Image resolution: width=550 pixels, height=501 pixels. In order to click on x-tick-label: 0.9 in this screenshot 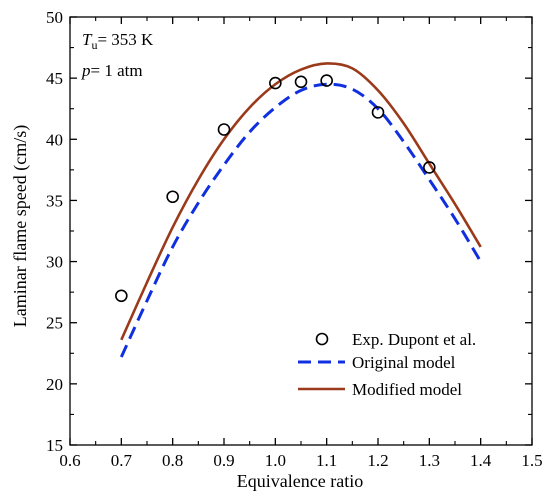, I will do `click(223, 460)`.